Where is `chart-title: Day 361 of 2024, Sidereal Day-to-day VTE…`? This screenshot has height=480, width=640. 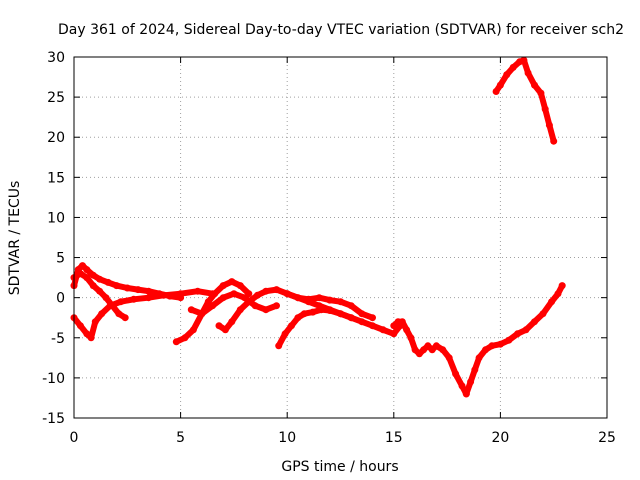
chart-title: Day 361 of 2024, Sidereal Day-to-day VTE… is located at coordinates (341, 30).